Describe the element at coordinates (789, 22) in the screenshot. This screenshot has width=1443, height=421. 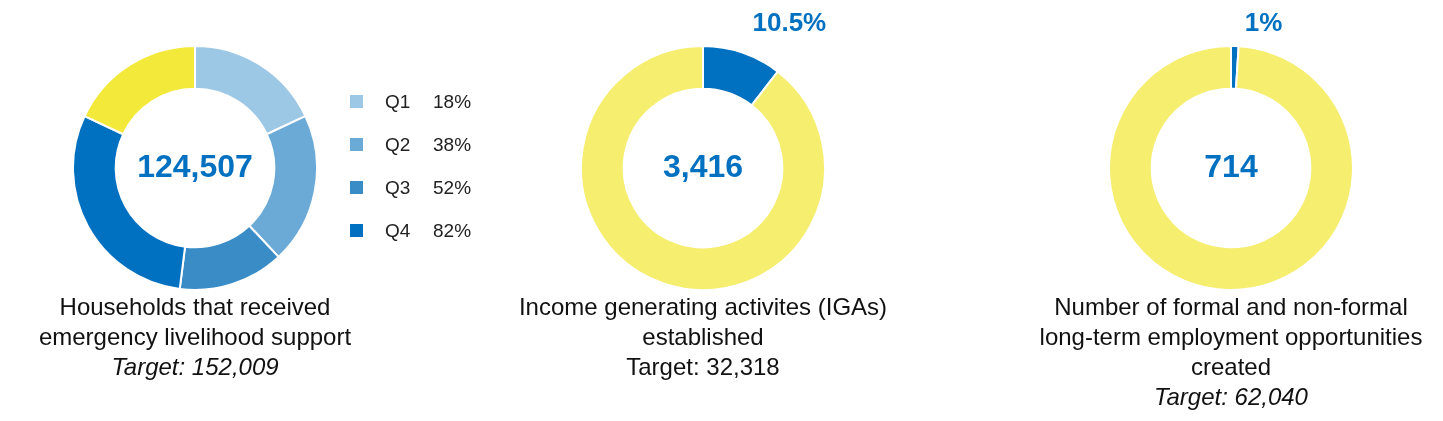
I see `data-label: 10.5%` at that location.